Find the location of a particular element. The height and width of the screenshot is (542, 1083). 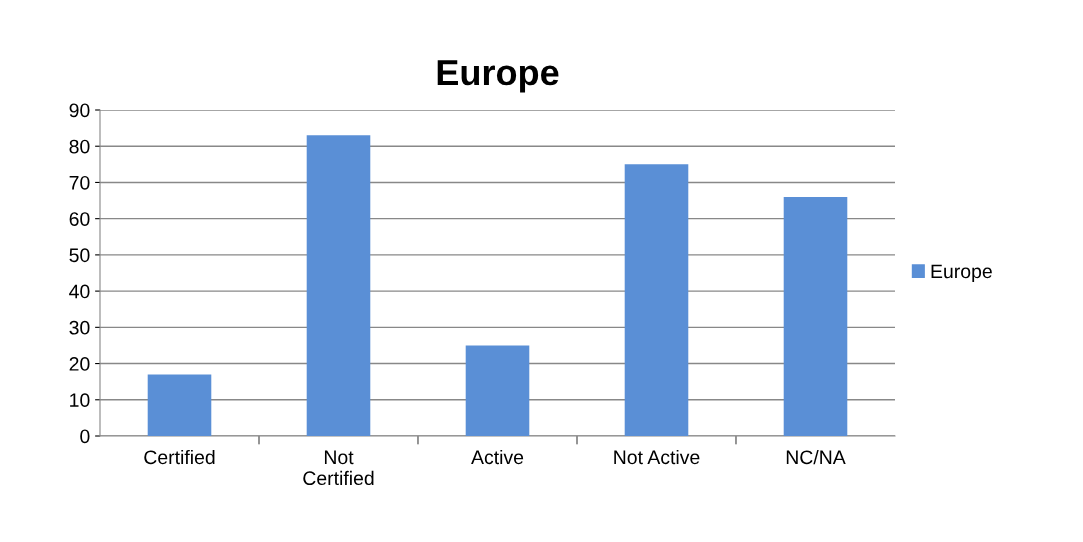

y-tick-label: 80 is located at coordinates (79, 146).